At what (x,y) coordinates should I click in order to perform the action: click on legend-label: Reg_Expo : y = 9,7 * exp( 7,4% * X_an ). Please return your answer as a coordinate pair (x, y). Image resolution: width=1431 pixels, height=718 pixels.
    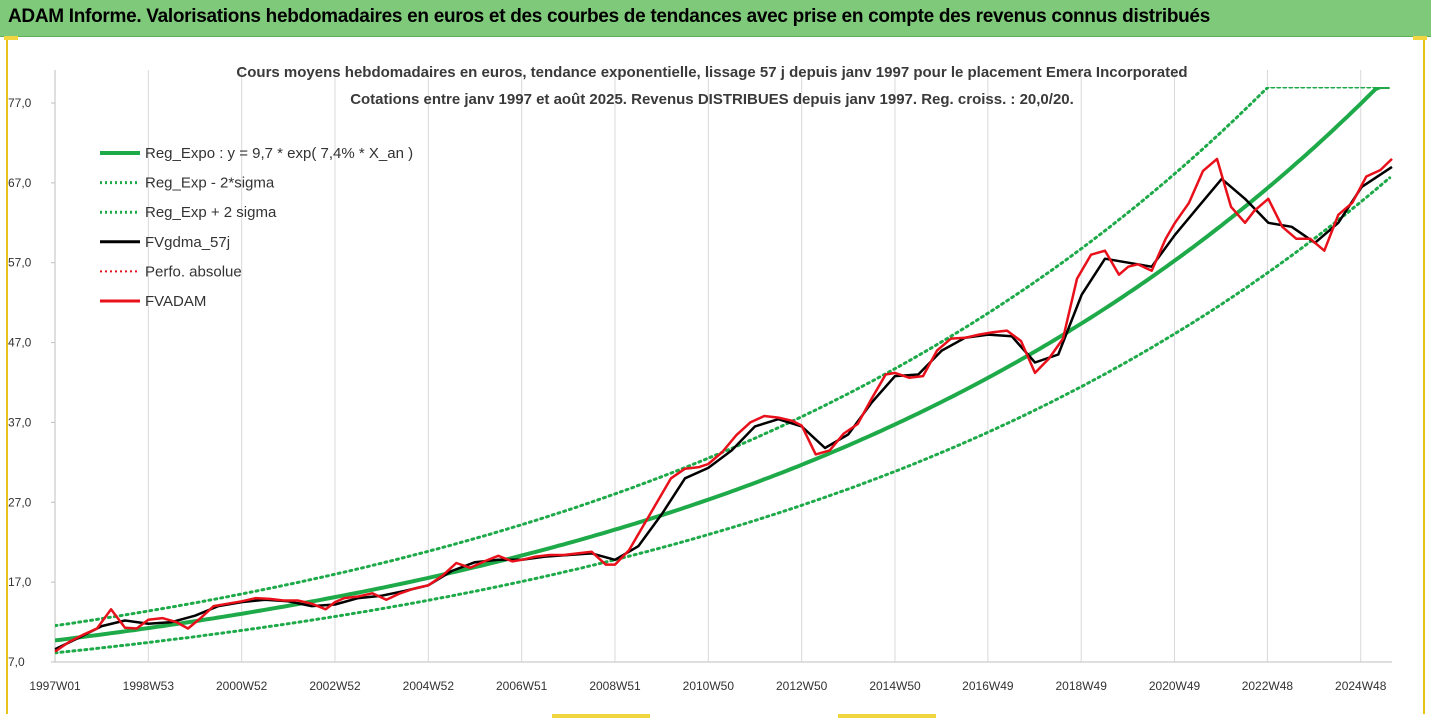
    Looking at the image, I should click on (279, 153).